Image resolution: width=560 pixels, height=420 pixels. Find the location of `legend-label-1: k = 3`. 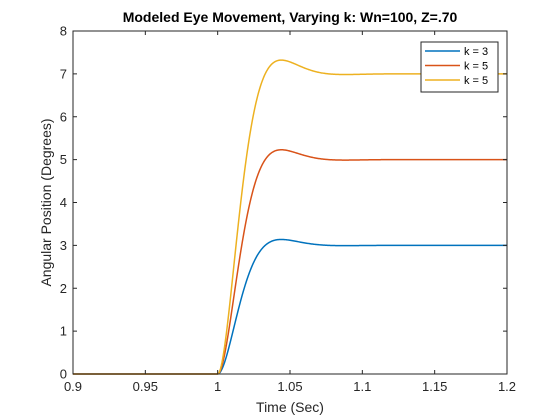

legend-label-1: k = 3 is located at coordinates (476, 52).